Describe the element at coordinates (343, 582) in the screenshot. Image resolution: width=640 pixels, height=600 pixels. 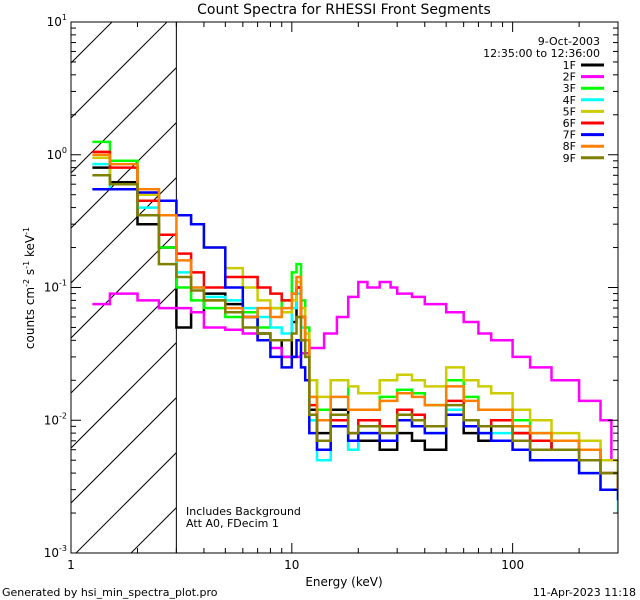
I see `x-axis-label: Energy (keV)` at that location.